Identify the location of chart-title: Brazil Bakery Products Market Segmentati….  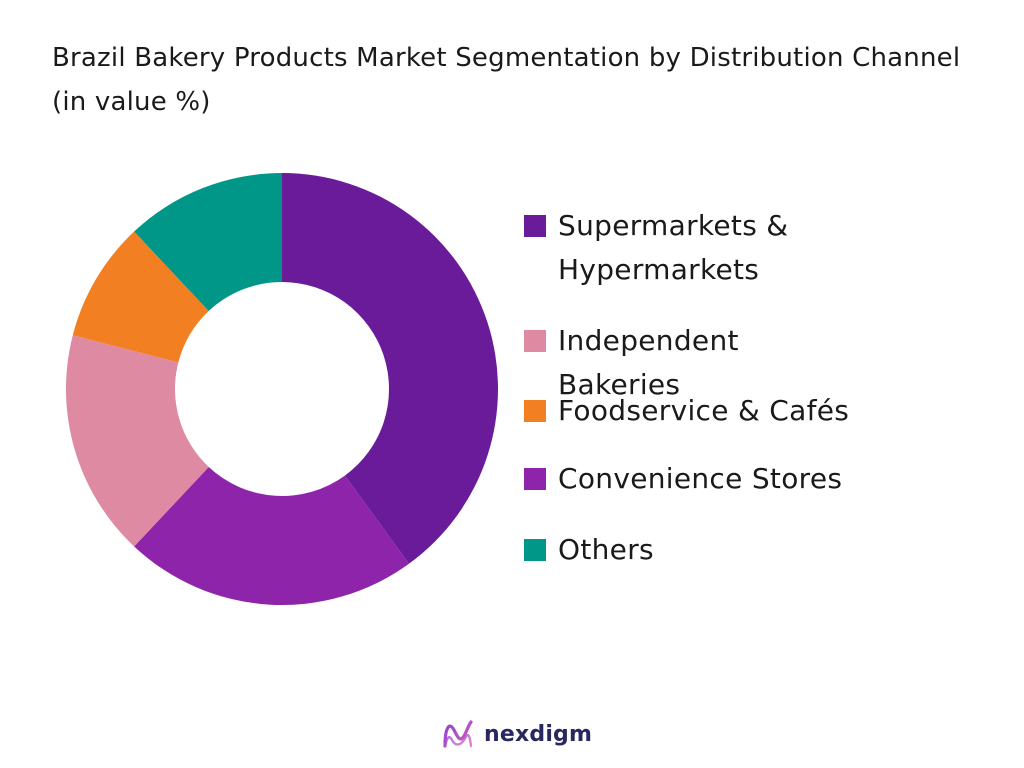
(506, 80).